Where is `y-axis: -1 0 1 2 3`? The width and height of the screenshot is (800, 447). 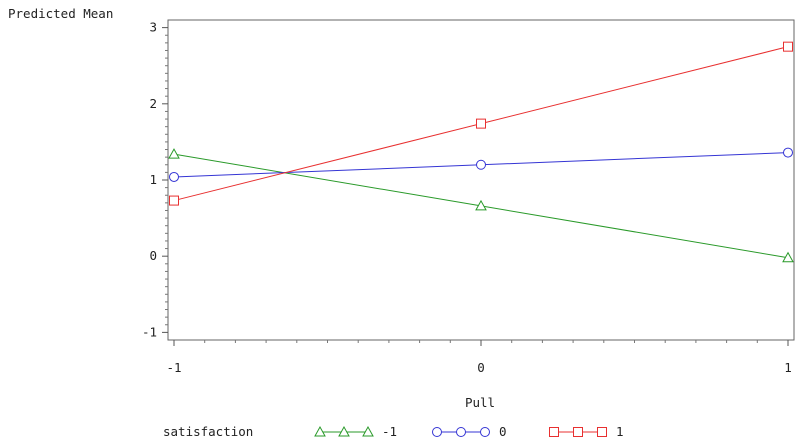 y-axis: -1 0 1 2 3 is located at coordinates (155, 179).